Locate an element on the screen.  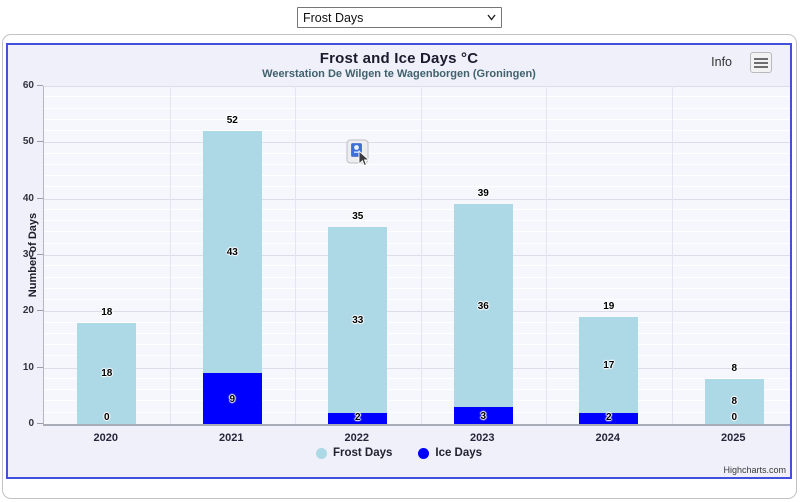
bar-segment-frost-2024 is located at coordinates (609, 364).